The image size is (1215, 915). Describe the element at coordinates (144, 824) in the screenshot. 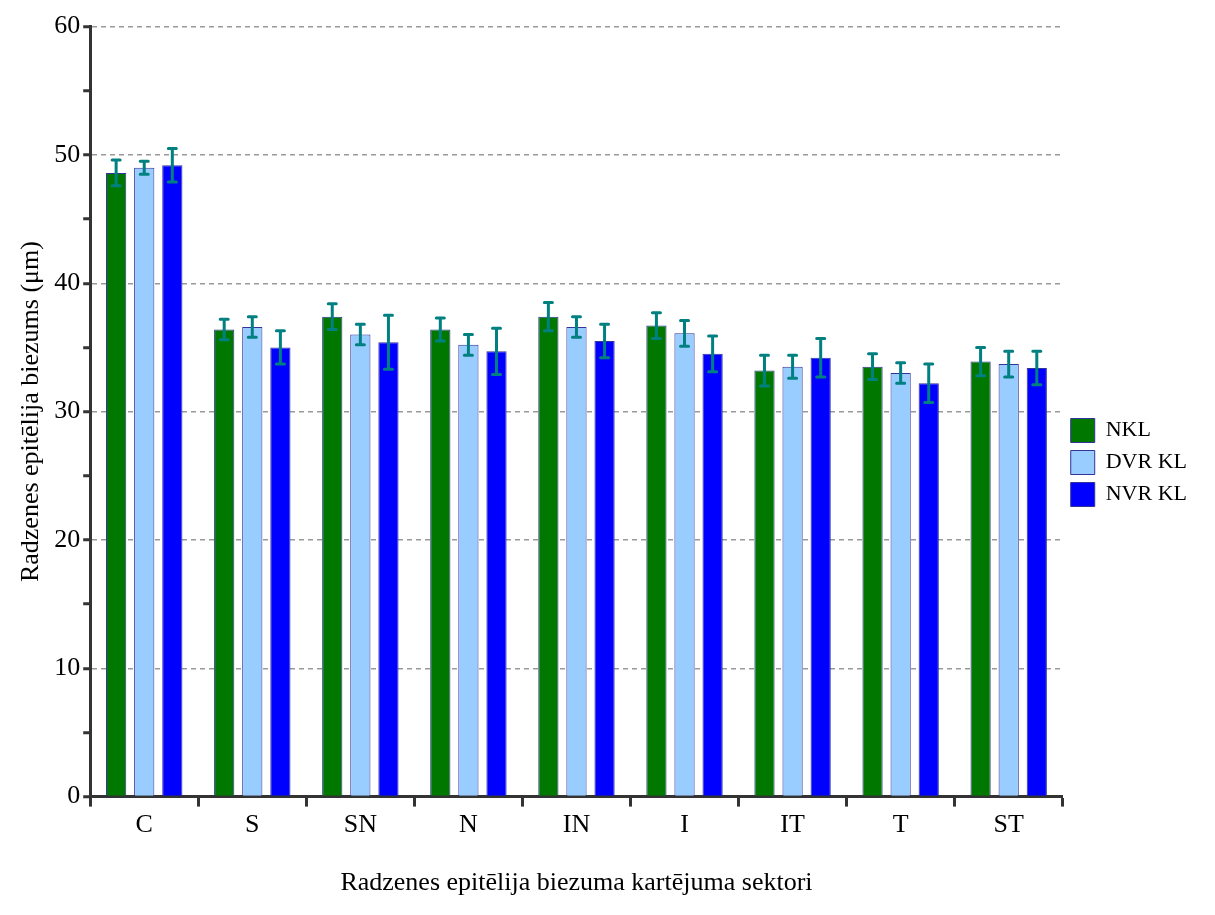

I see `x-tick-label: C` at that location.